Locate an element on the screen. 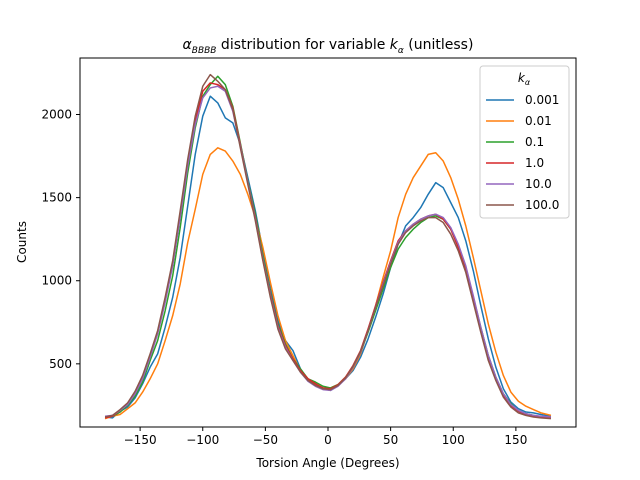 The height and width of the screenshot is (480, 640). title-k: k is located at coordinates (394, 45).